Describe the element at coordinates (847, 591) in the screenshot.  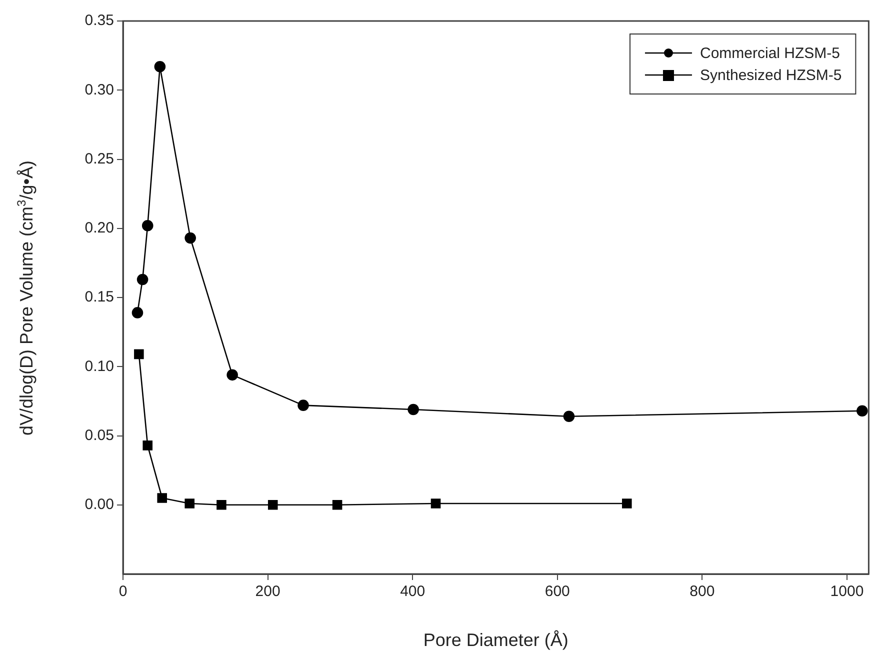
I see `x-tick-label: 1000` at that location.